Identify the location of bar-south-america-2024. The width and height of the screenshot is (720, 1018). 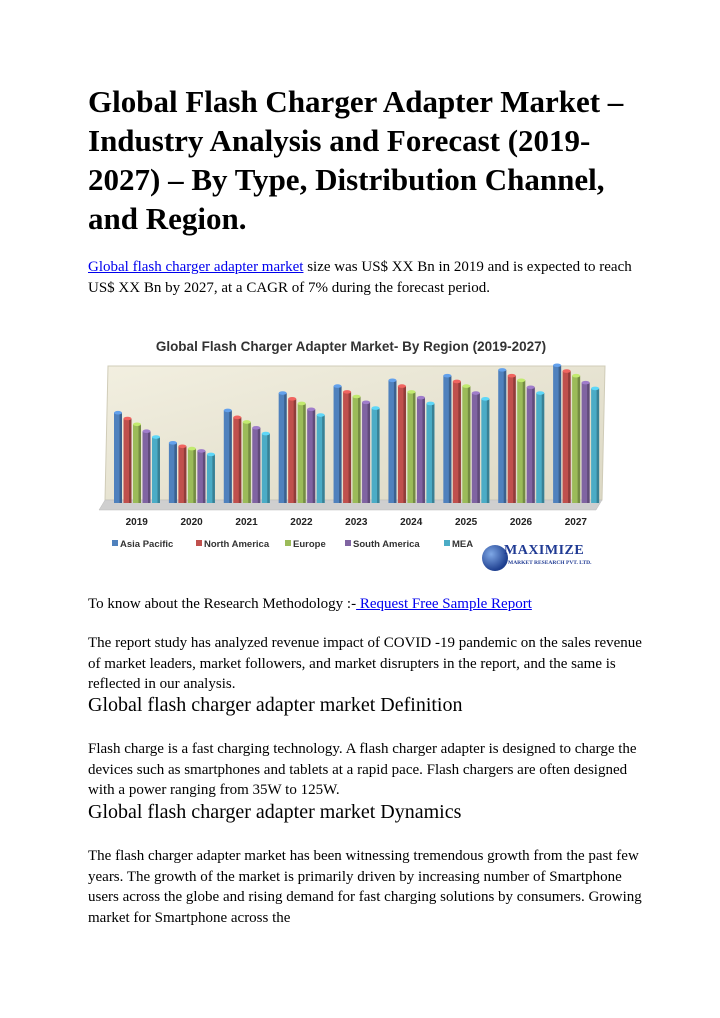
(420, 450).